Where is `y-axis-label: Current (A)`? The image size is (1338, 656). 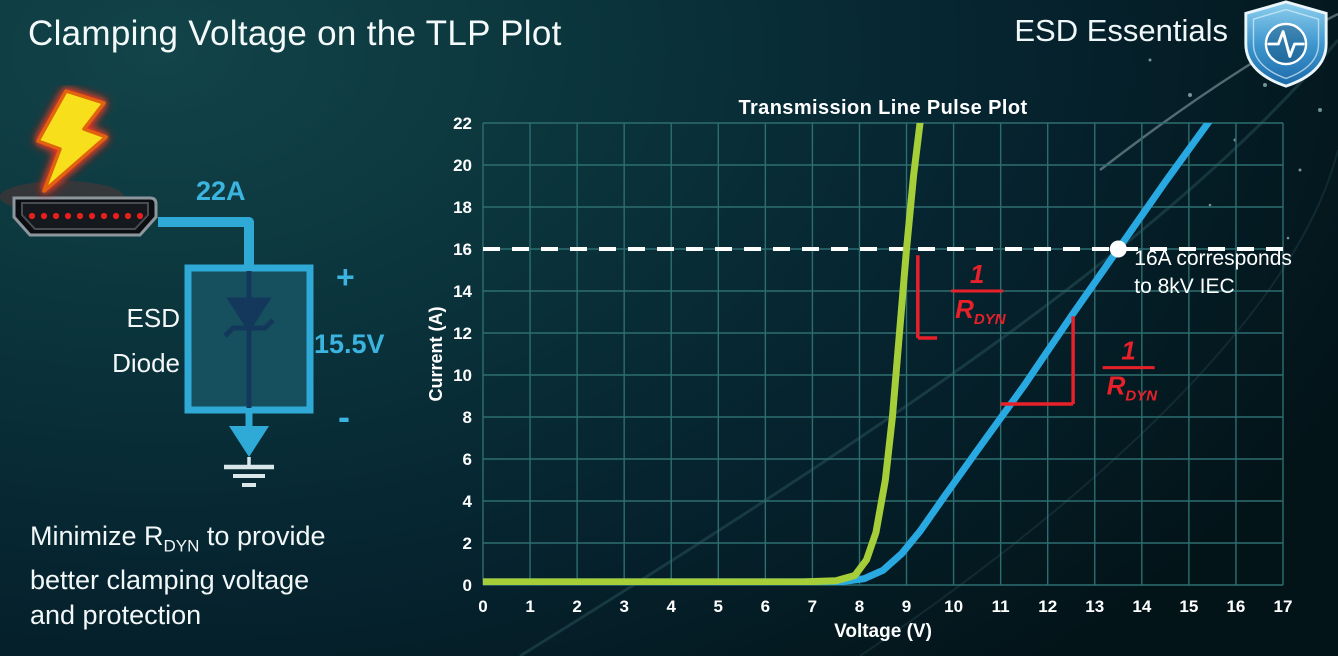
y-axis-label: Current (A) is located at coordinates (436, 354).